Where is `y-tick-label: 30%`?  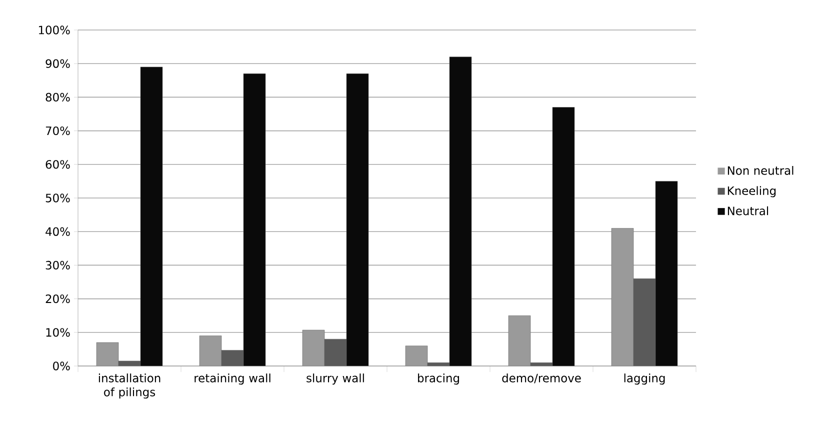 y-tick-label: 30% is located at coordinates (58, 265).